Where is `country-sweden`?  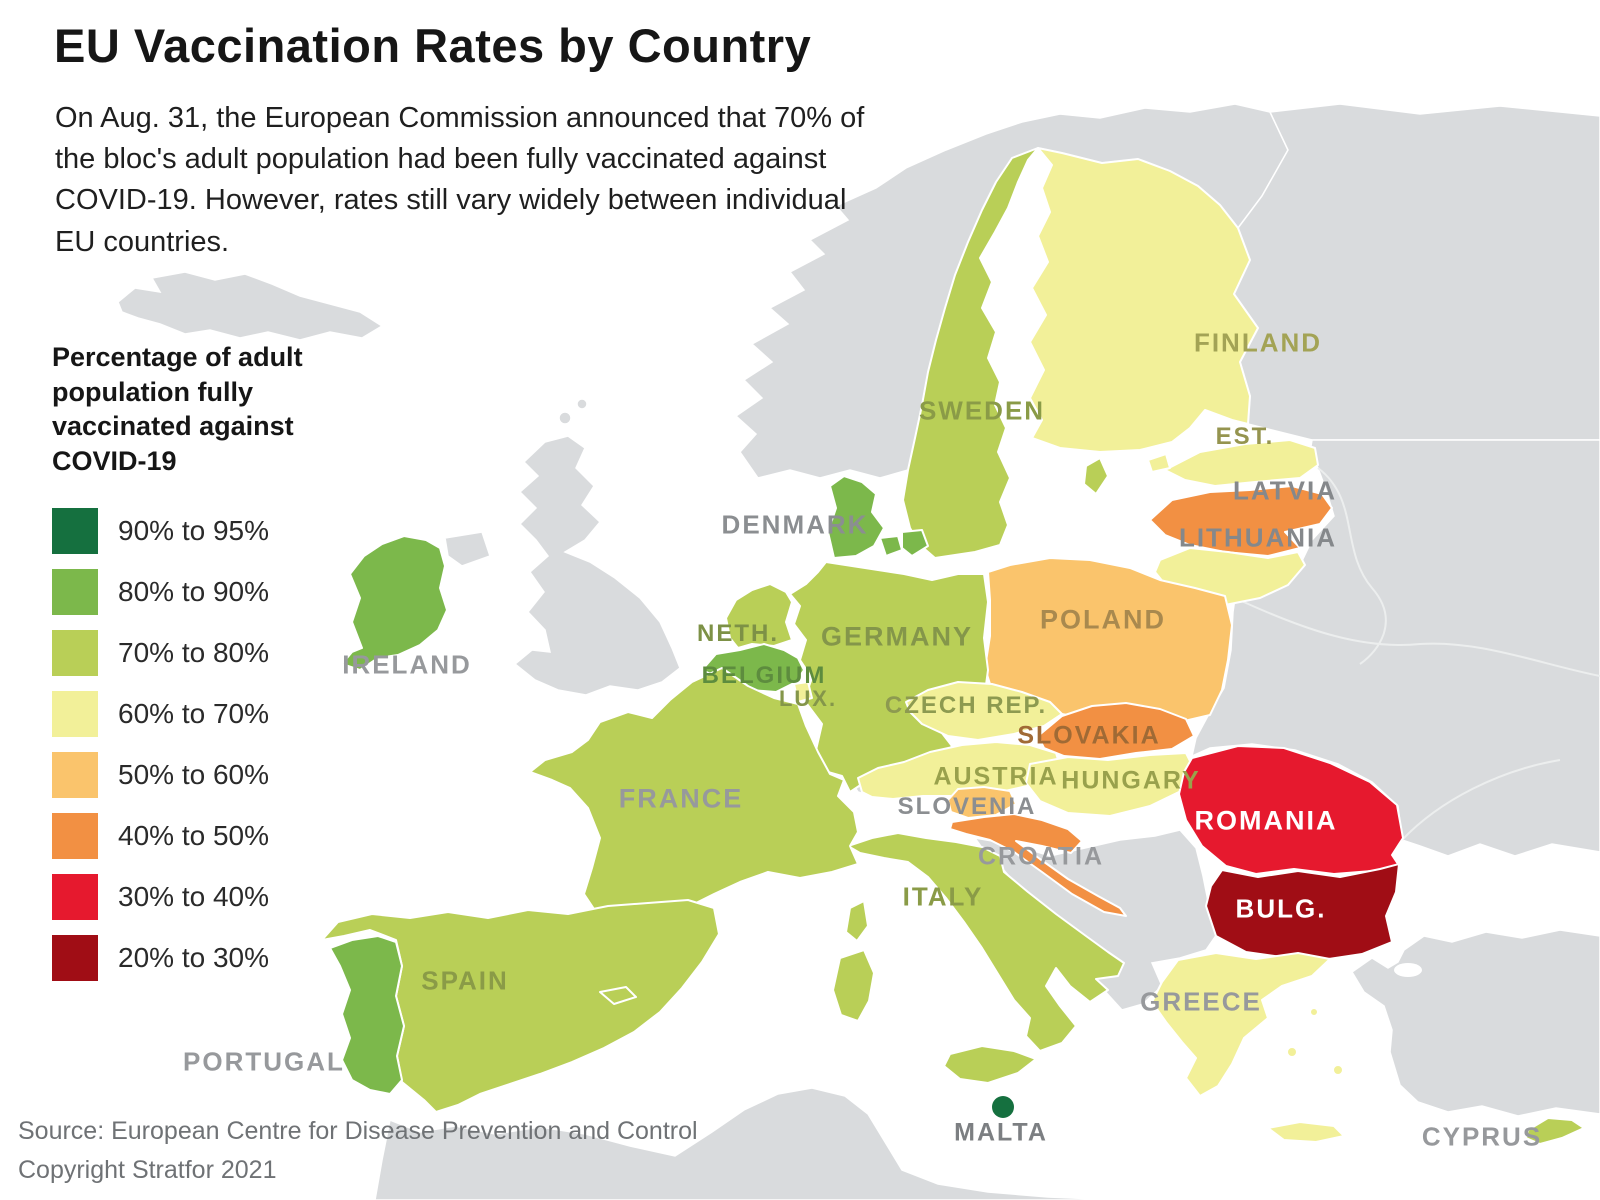 country-sweden is located at coordinates (970, 353).